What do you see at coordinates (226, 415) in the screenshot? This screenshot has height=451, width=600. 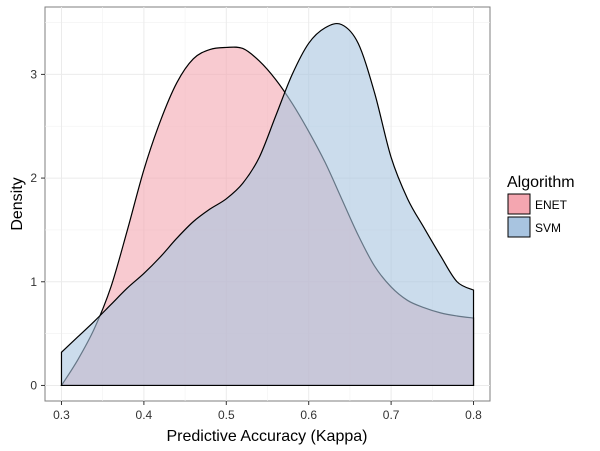 I see `x-tick-label: 0.5` at bounding box center [226, 415].